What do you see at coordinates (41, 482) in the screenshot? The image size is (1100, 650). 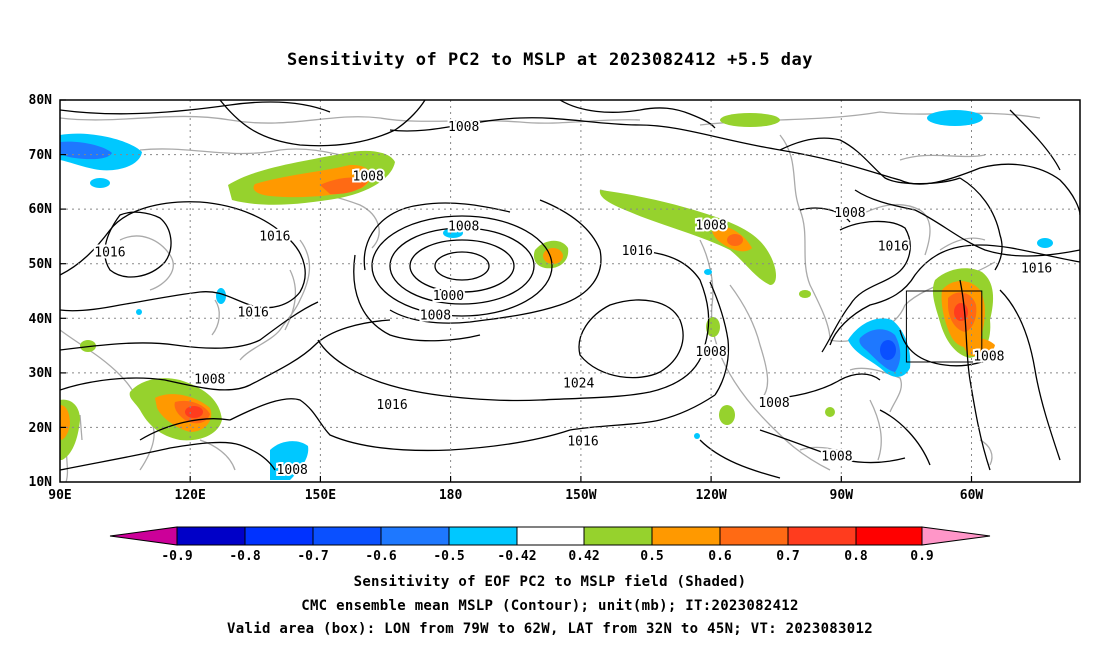 I see `lat-label: 10N` at bounding box center [41, 482].